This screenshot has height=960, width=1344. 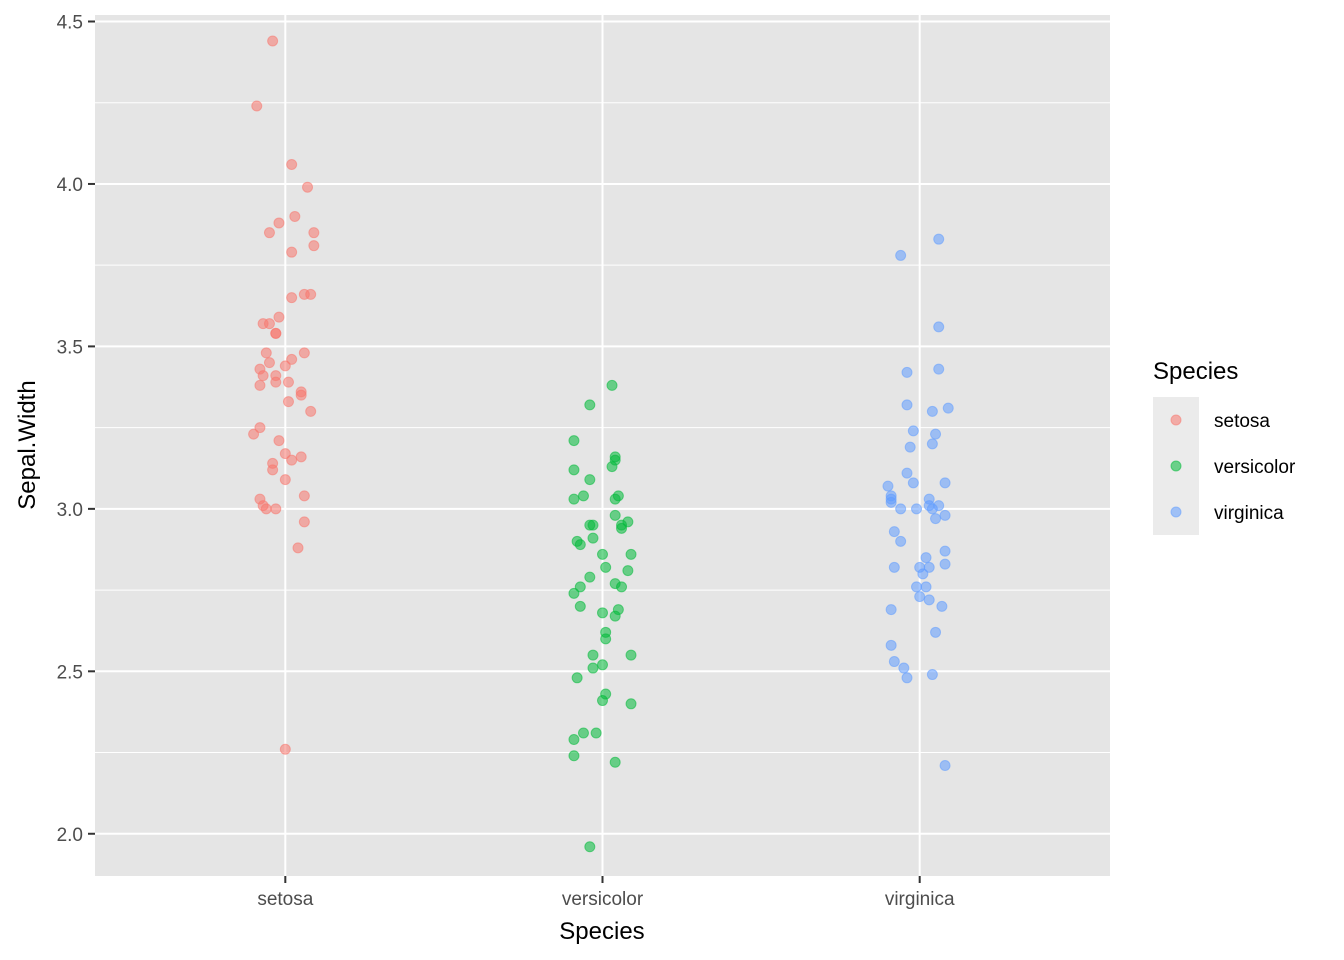 What do you see at coordinates (601, 931) in the screenshot?
I see `x-axis-title: Species` at bounding box center [601, 931].